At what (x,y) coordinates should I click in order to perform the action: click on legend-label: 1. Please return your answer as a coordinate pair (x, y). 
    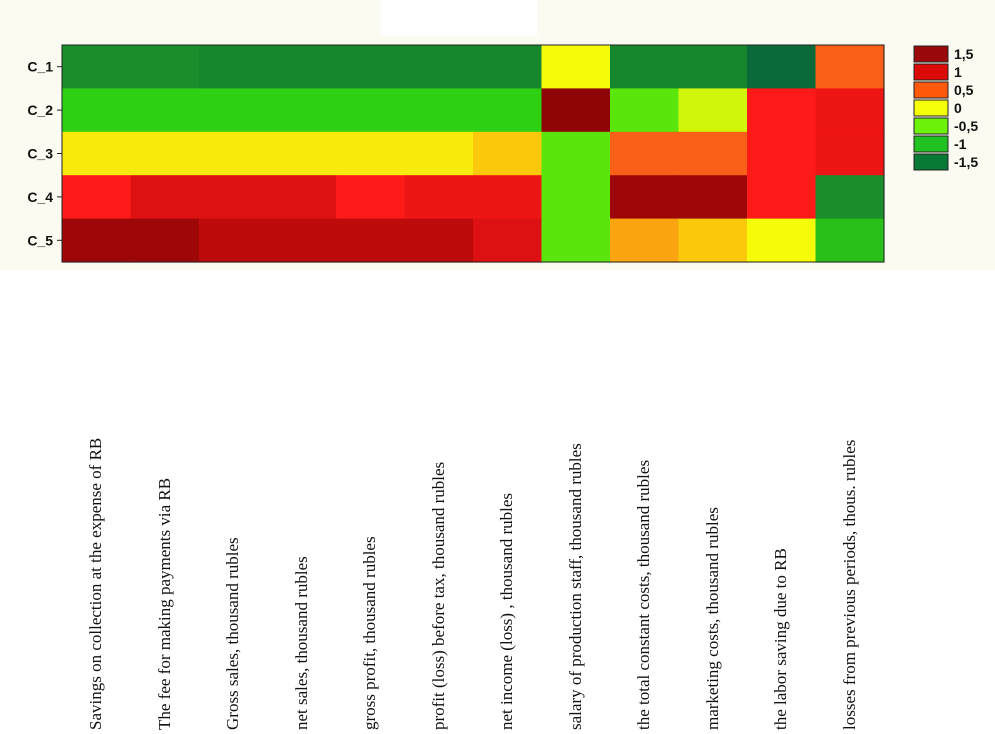
    Looking at the image, I should click on (958, 72).